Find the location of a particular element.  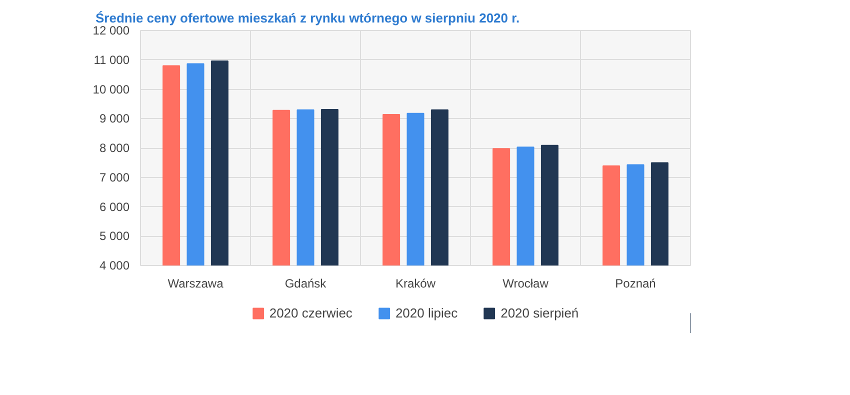

y-tick-label: 4 000 is located at coordinates (114, 265).